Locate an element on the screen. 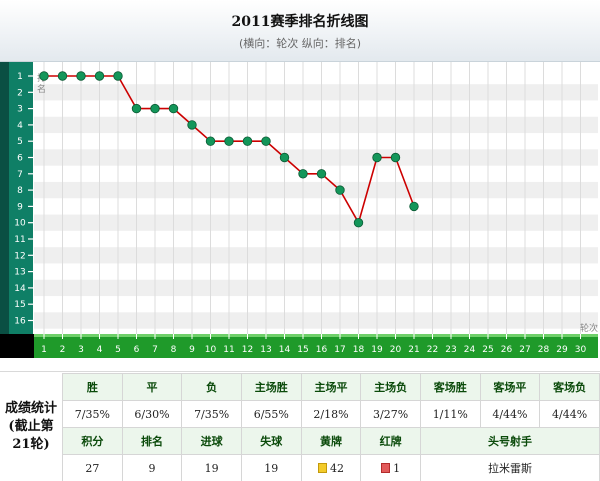  y-tick-label: 6 is located at coordinates (20, 159).